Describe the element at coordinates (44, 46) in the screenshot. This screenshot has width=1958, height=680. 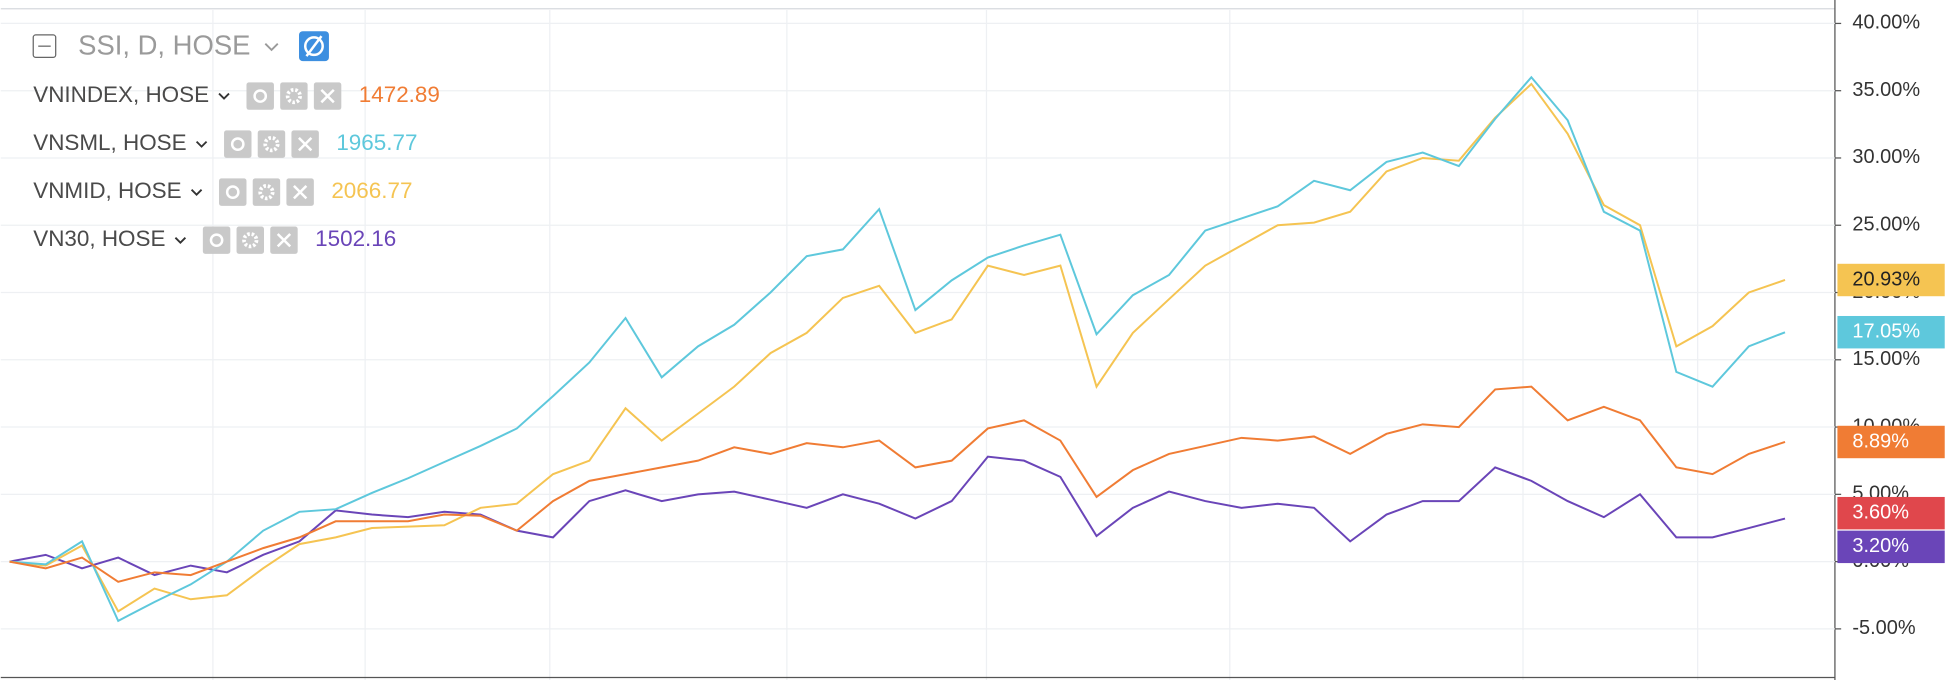
I see `collapse-icon` at that location.